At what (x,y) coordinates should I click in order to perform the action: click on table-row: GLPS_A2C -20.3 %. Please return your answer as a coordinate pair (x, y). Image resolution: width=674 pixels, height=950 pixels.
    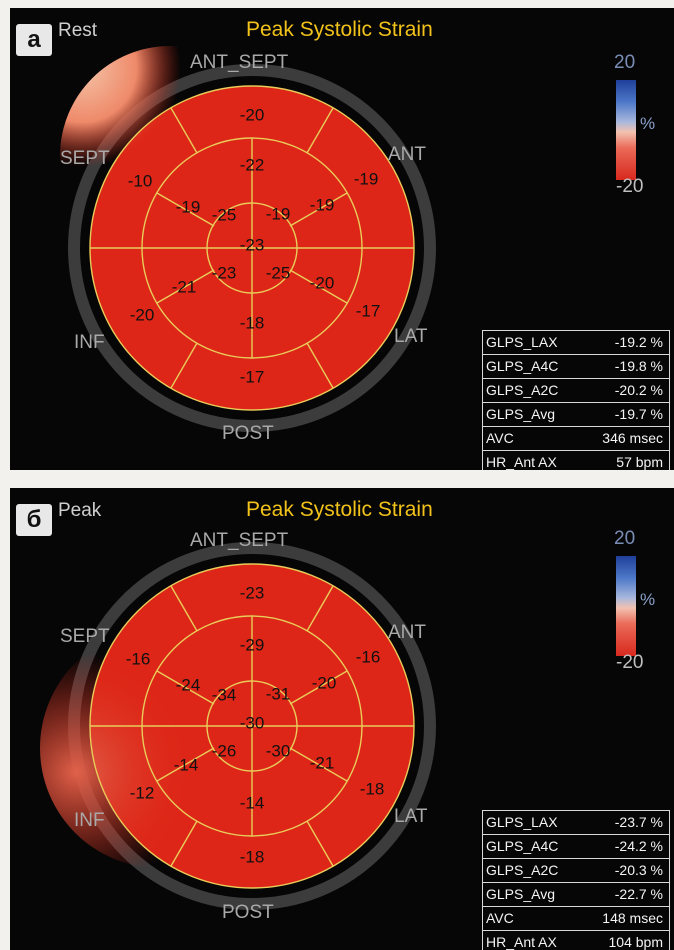
    Looking at the image, I should click on (576, 871).